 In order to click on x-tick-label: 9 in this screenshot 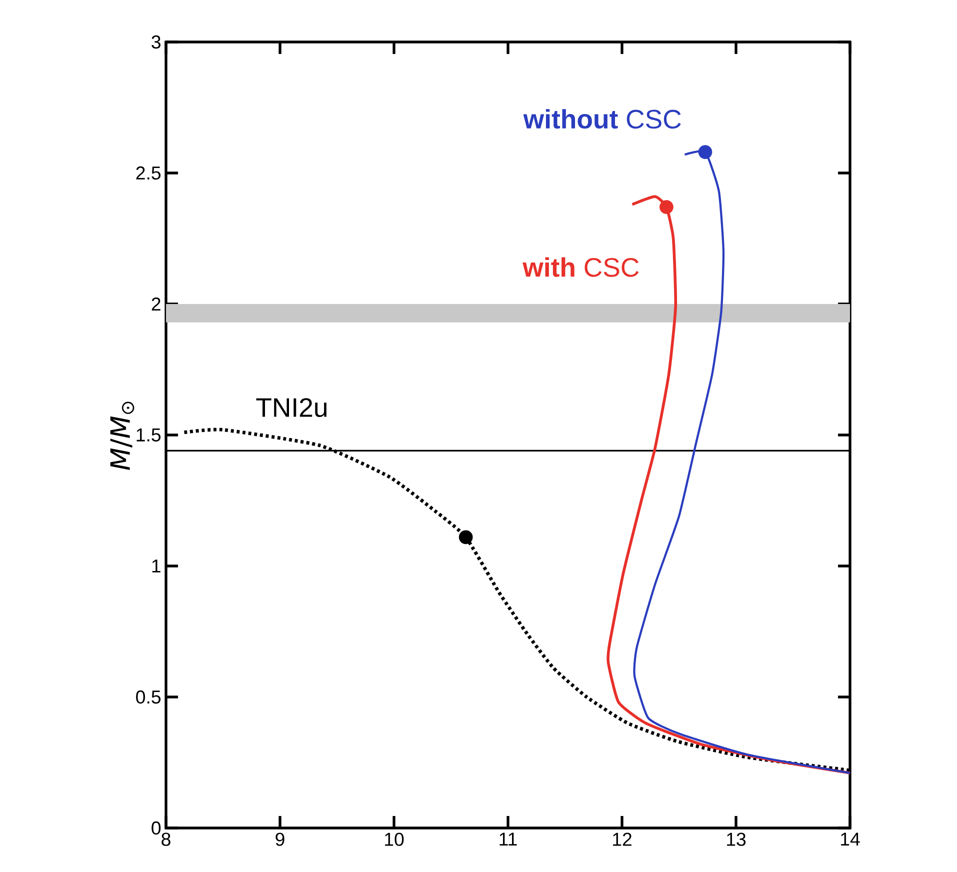, I will do `click(280, 839)`.